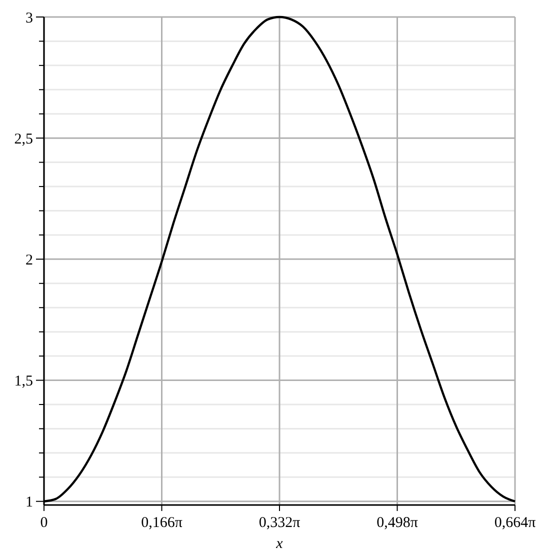 The width and height of the screenshot is (542, 552). I want to click on x-tick-label: 0,664π, so click(515, 523).